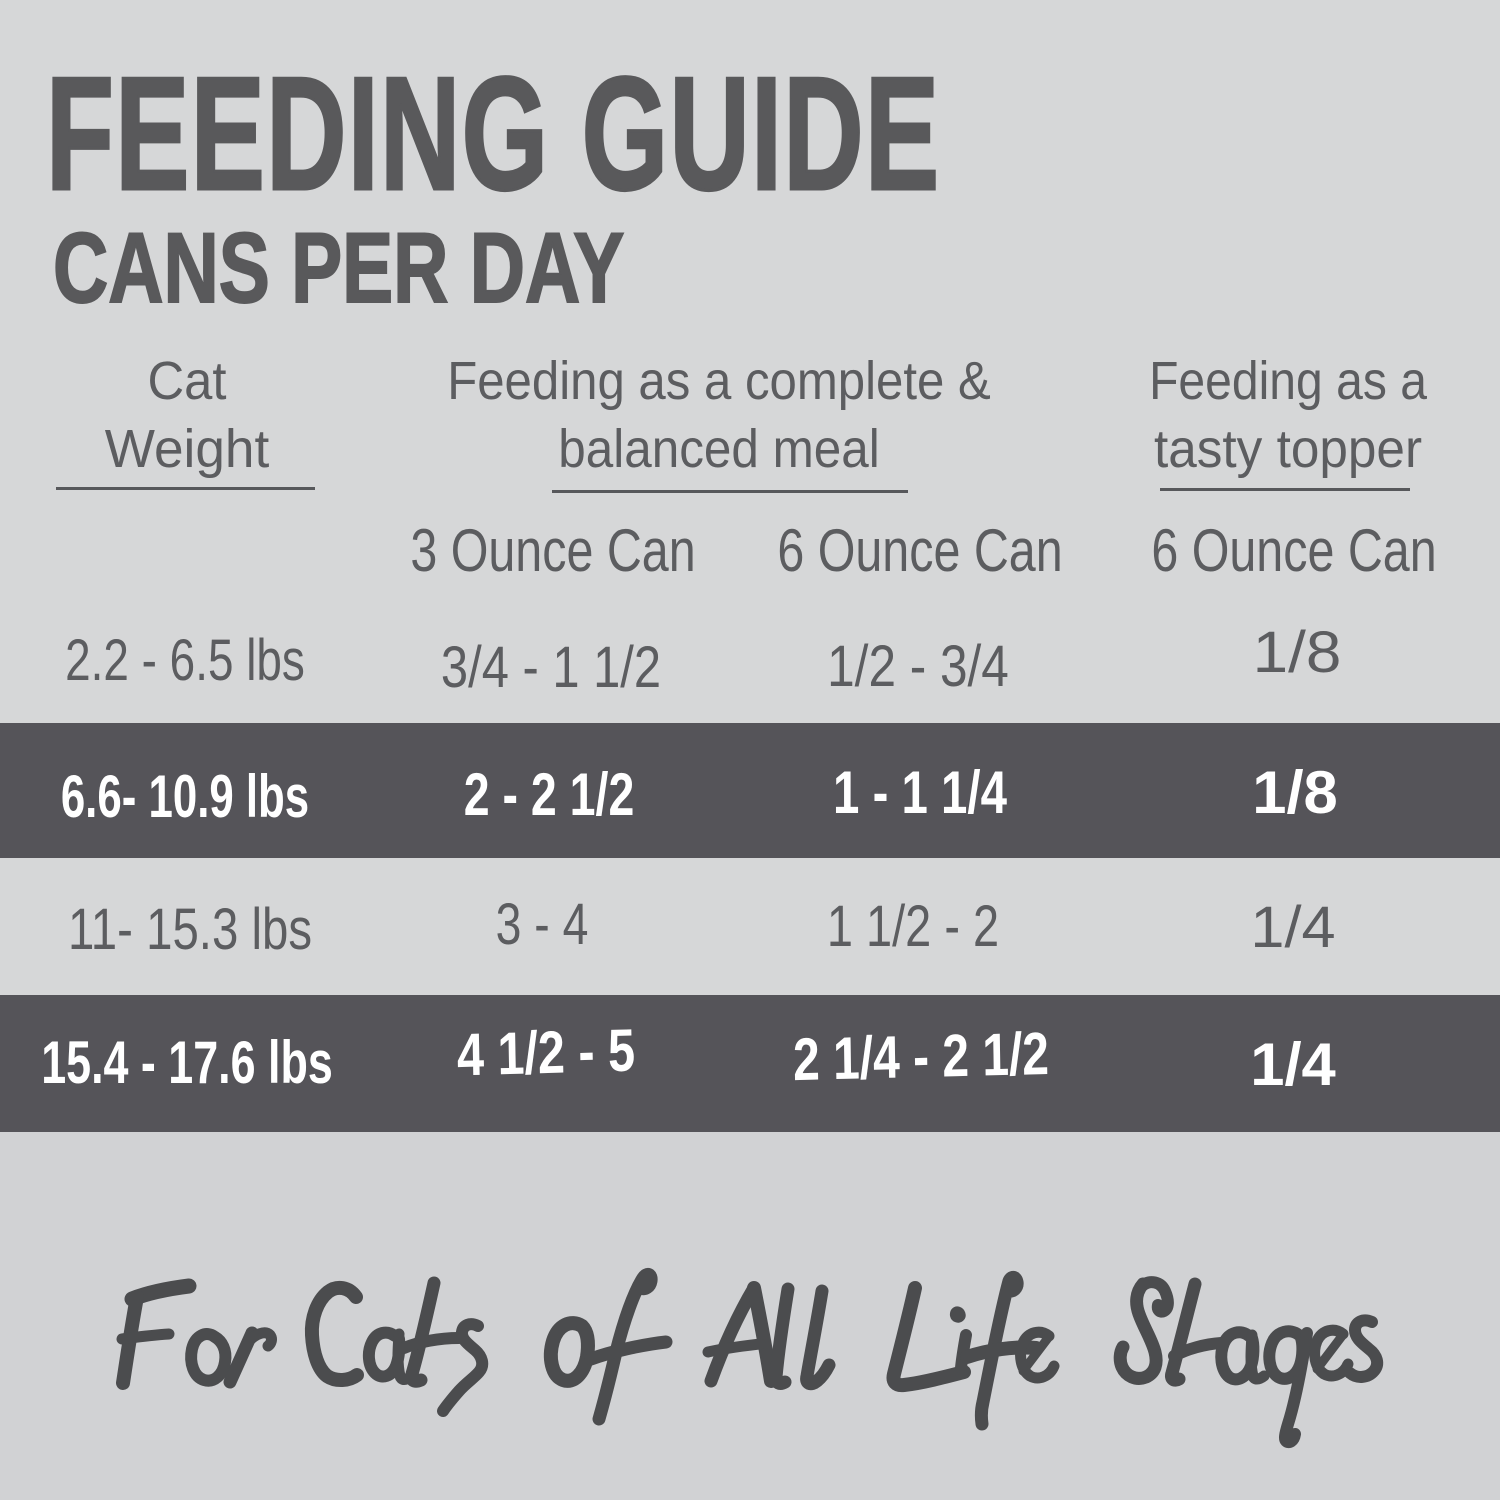  Describe the element at coordinates (719, 449) in the screenshot. I see `column-header-line: balanced meal` at that location.